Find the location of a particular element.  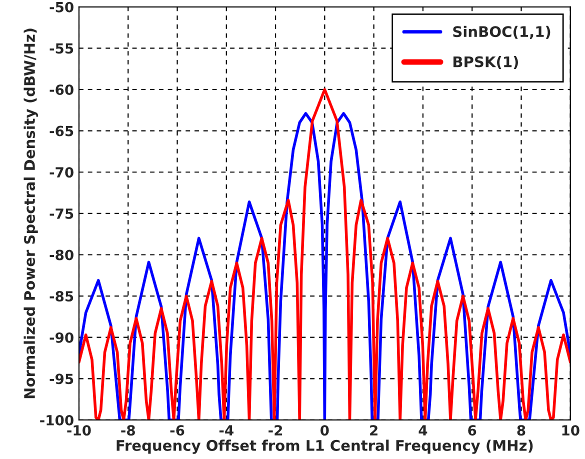

x-tick-label: -2 is located at coordinates (275, 430).